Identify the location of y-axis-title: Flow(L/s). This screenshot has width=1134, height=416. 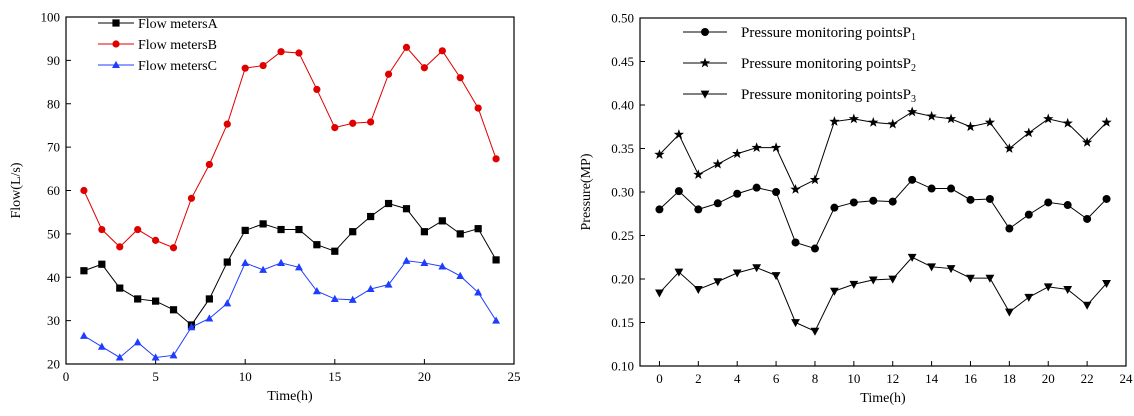
(16, 190).